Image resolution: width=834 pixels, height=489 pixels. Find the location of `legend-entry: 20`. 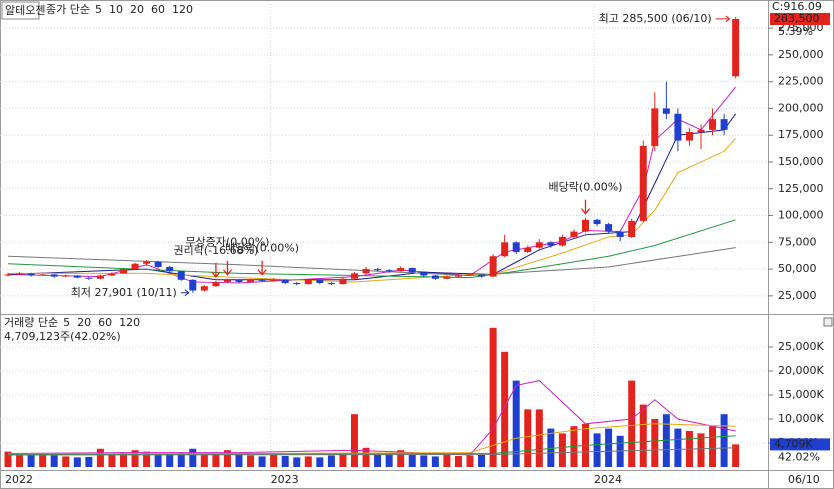

legend-entry: 20 is located at coordinates (137, 9).